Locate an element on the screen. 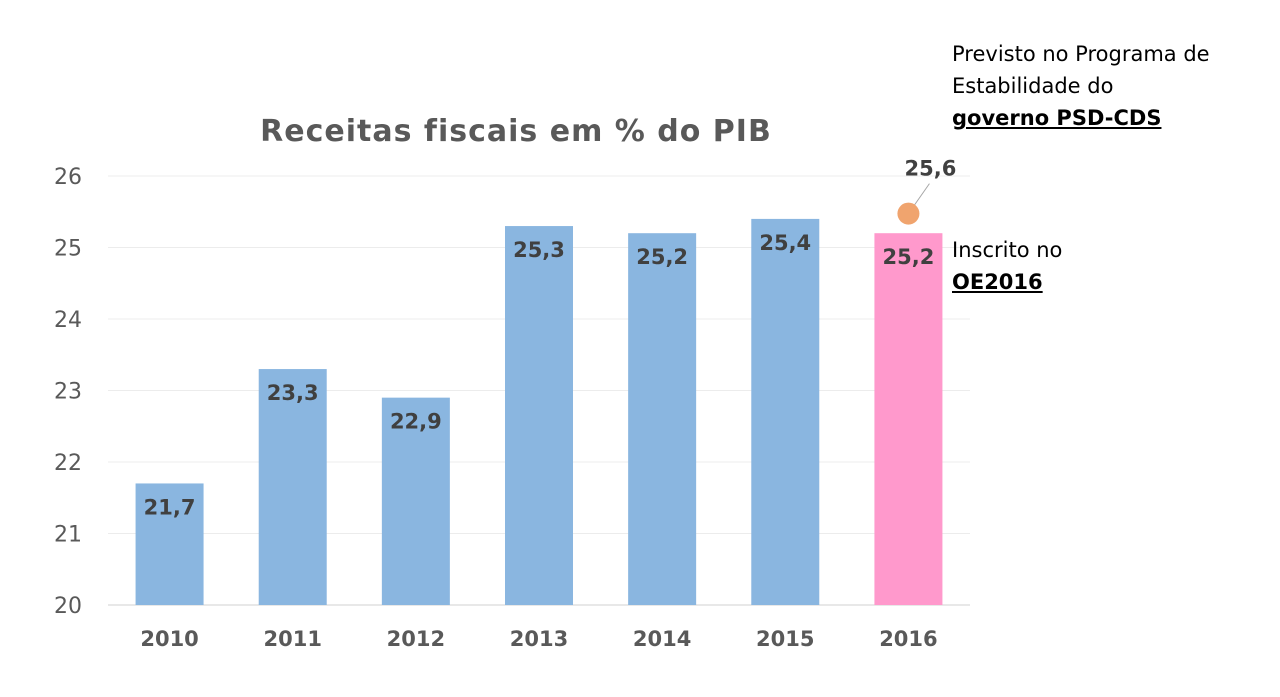 The image size is (1280, 697). annotation-bold: OE2016 is located at coordinates (997, 282).